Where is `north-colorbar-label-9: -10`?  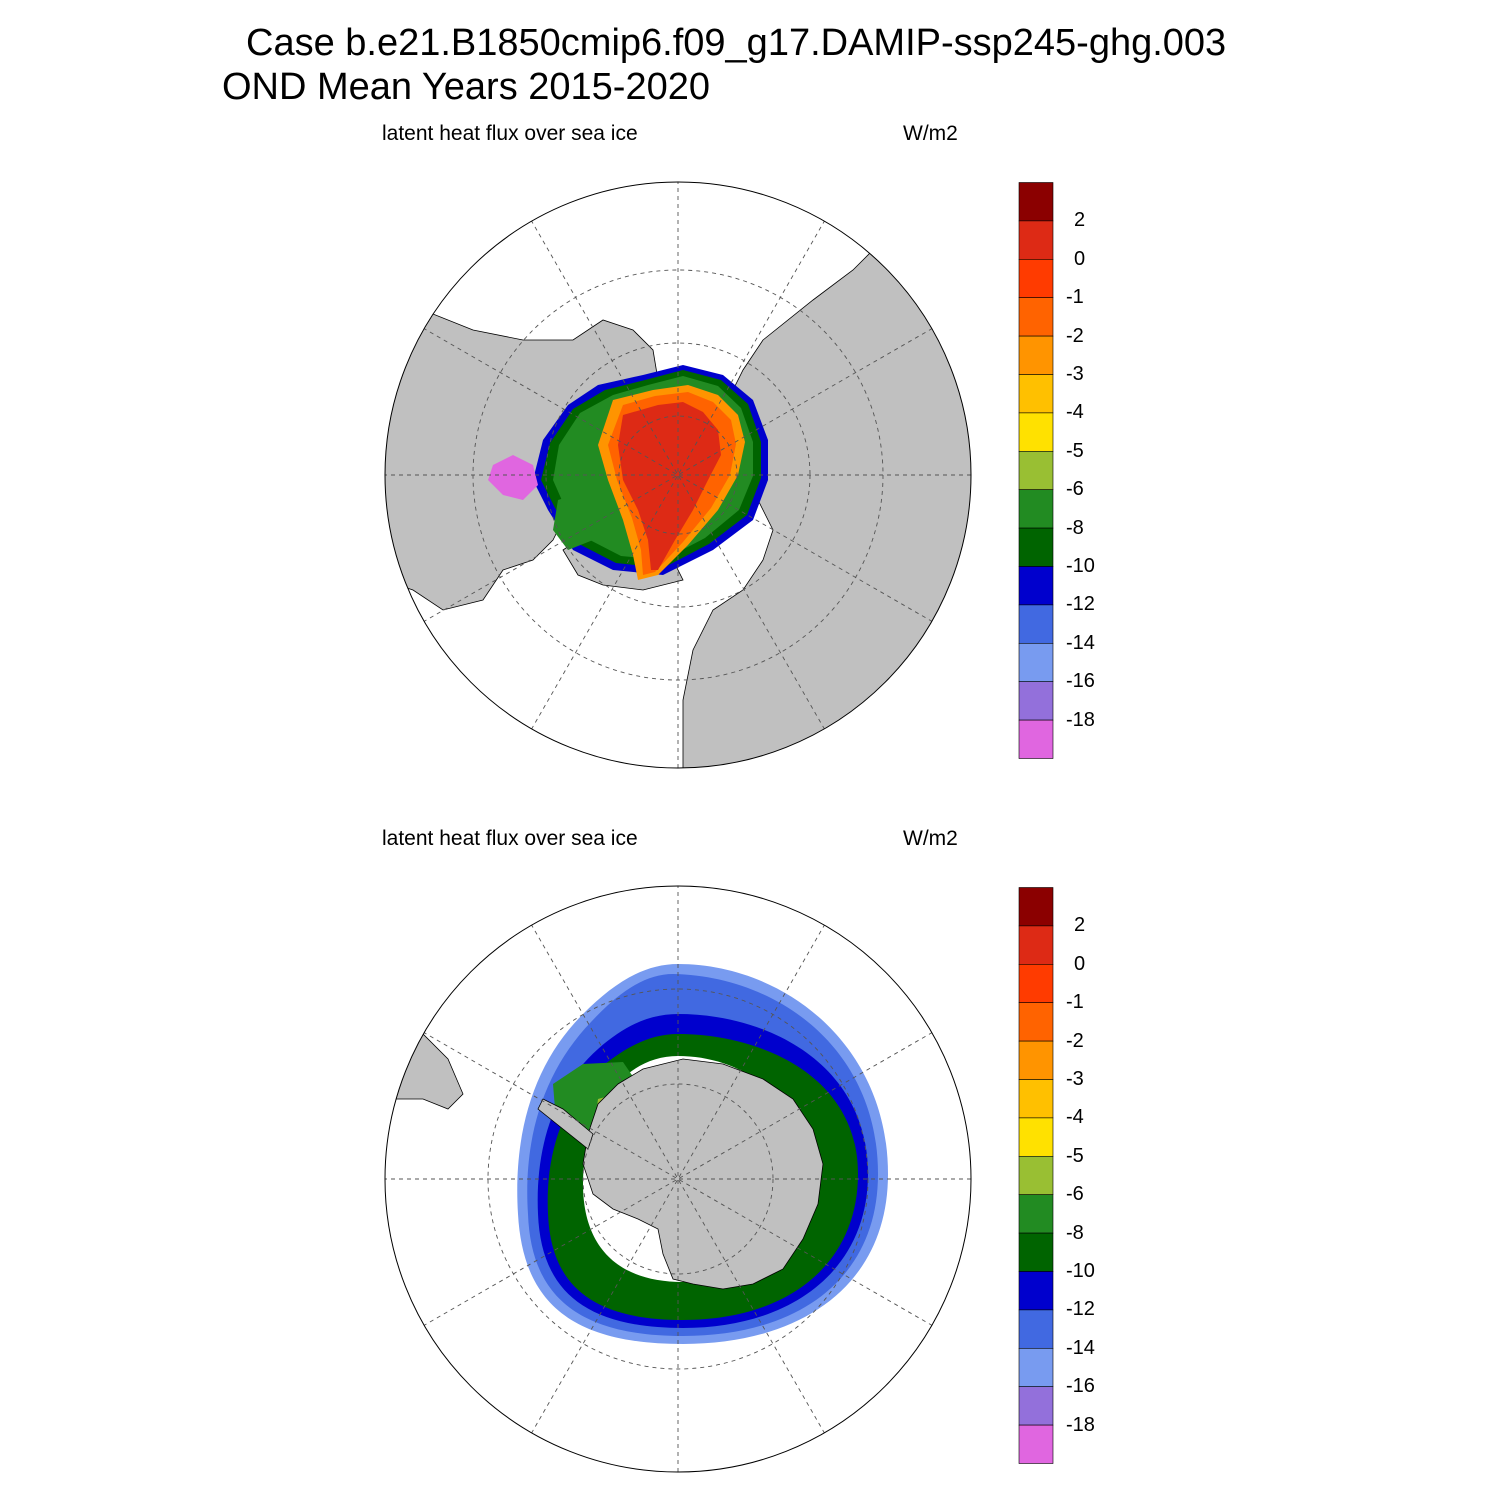 north-colorbar-label-9: -10 is located at coordinates (1080, 566).